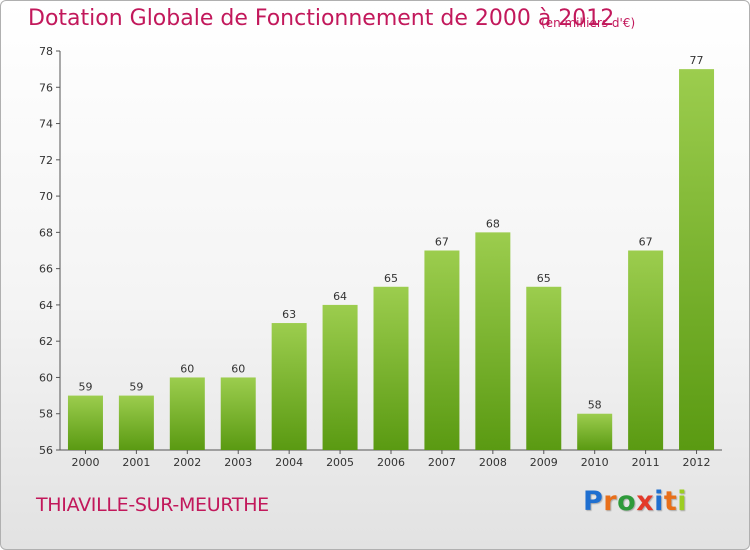 This screenshot has height=550, width=750. I want to click on value-label-2012: 77, so click(697, 60).